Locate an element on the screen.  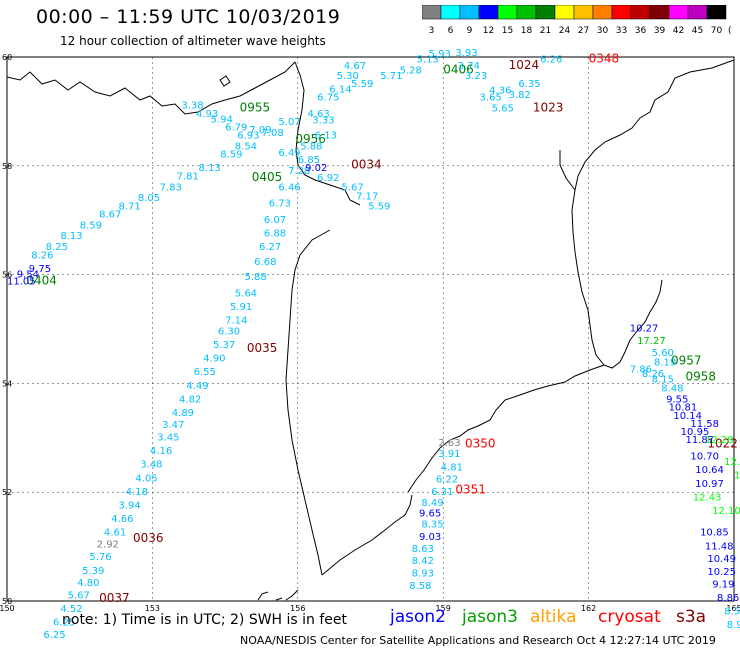
wave-height-value: 6.07 is located at coordinates (275, 220).